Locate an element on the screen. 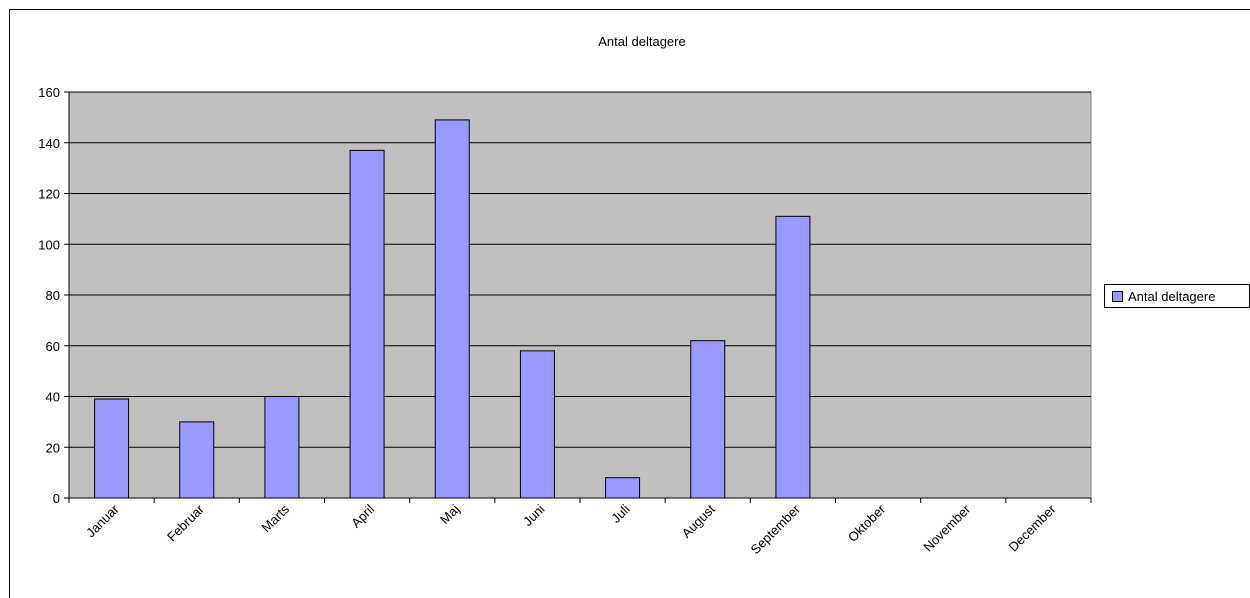 The width and height of the screenshot is (1250, 598). bar-september is located at coordinates (793, 357).